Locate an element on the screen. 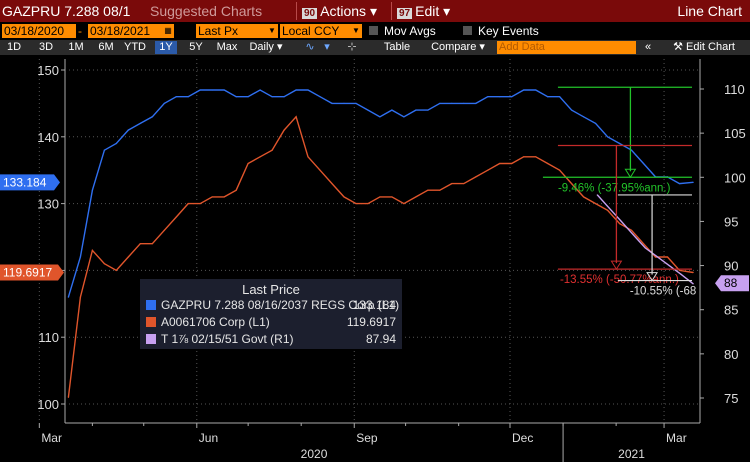 The width and height of the screenshot is (750, 462). x-tick-label: Jun is located at coordinates (208, 438).